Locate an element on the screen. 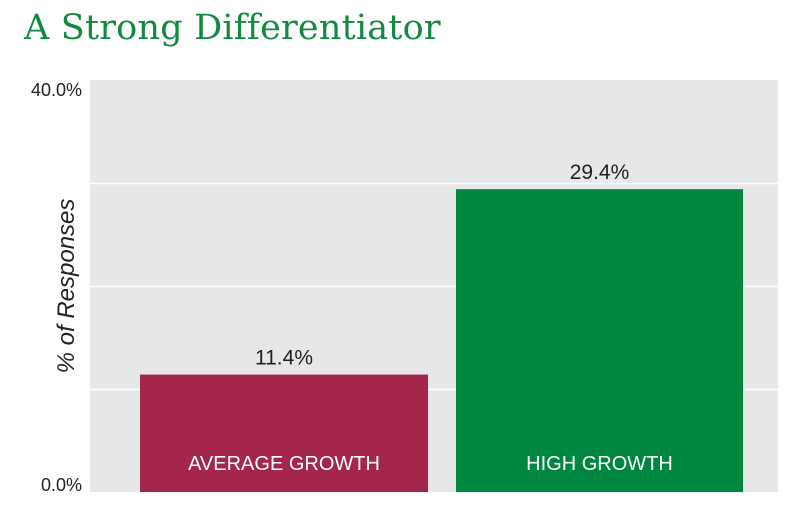 This screenshot has height=514, width=810. y-axis-ticks: 0.0% 40.0% is located at coordinates (56, 287).